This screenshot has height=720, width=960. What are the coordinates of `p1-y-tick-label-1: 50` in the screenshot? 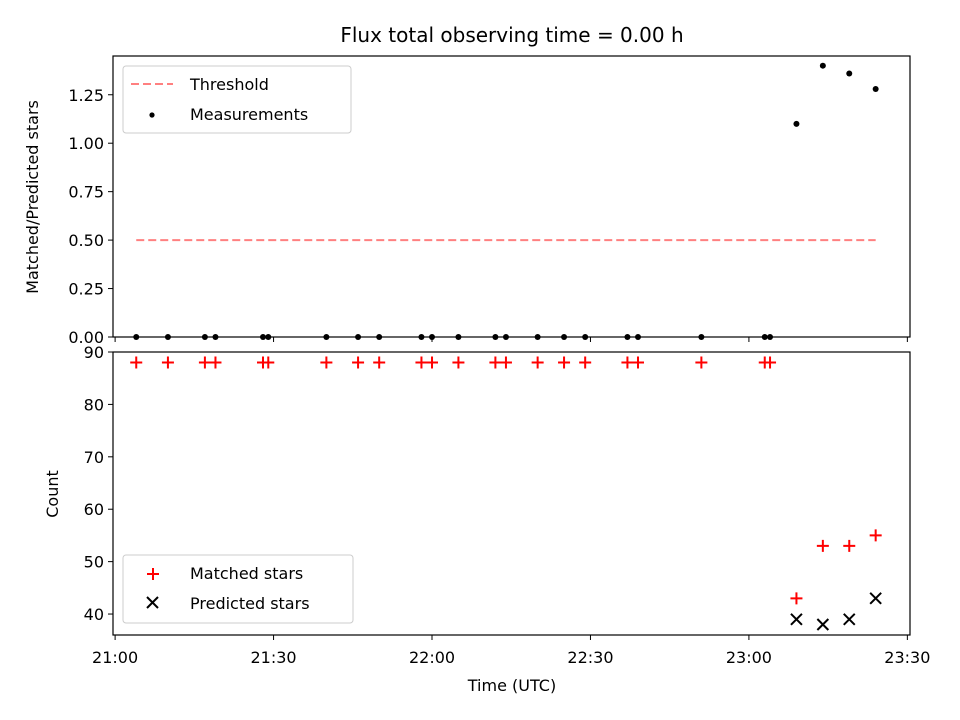 It's located at (94, 562).